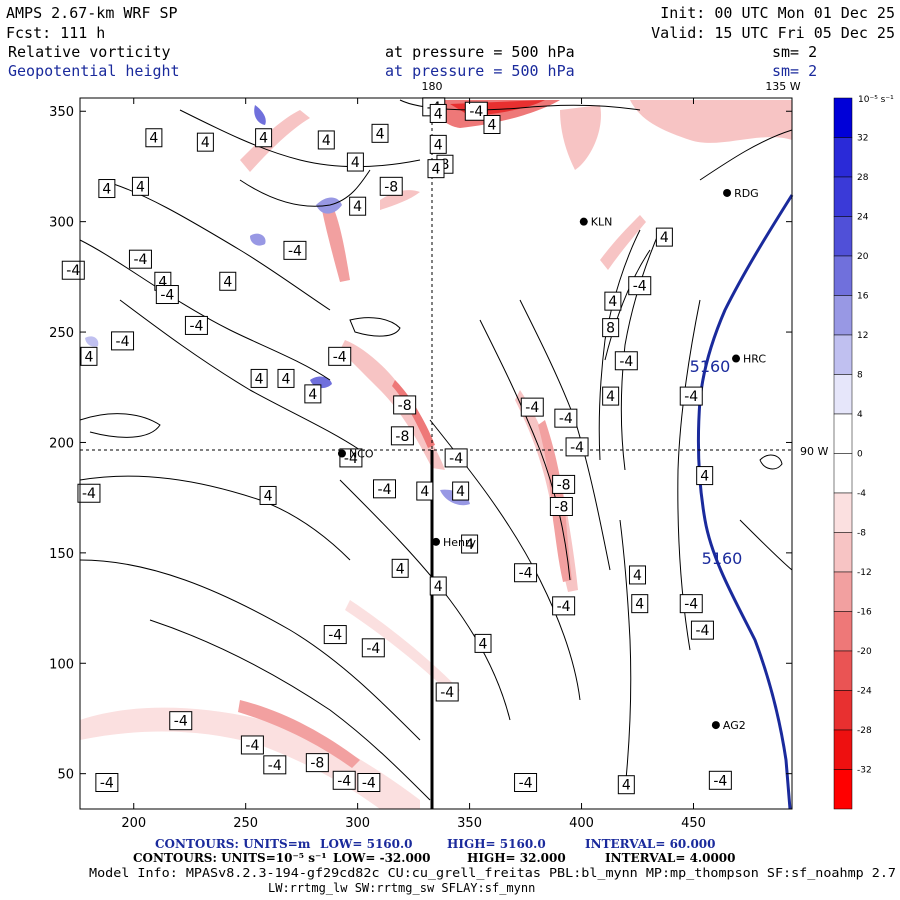 This screenshot has height=900, width=900. I want to click on colorbar-label: 20, so click(863, 257).